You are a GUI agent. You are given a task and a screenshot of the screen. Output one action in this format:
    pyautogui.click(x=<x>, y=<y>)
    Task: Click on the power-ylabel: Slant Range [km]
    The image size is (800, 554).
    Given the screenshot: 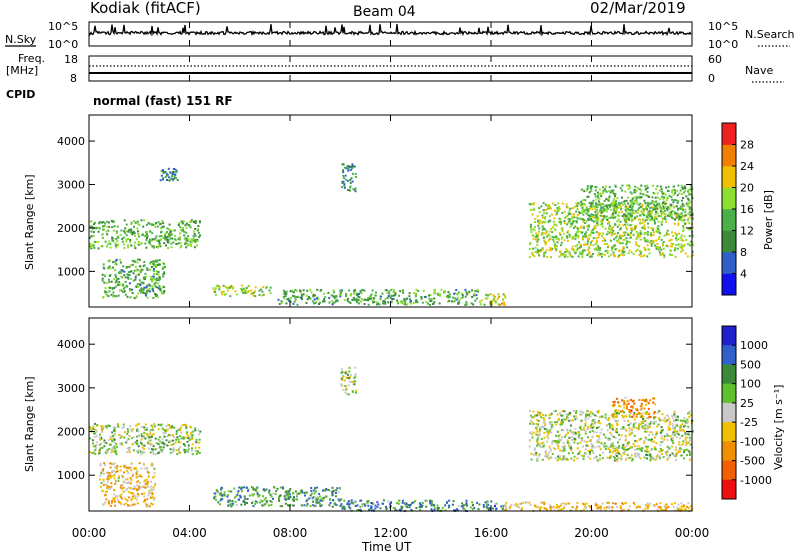 What is the action you would take?
    pyautogui.click(x=29, y=222)
    